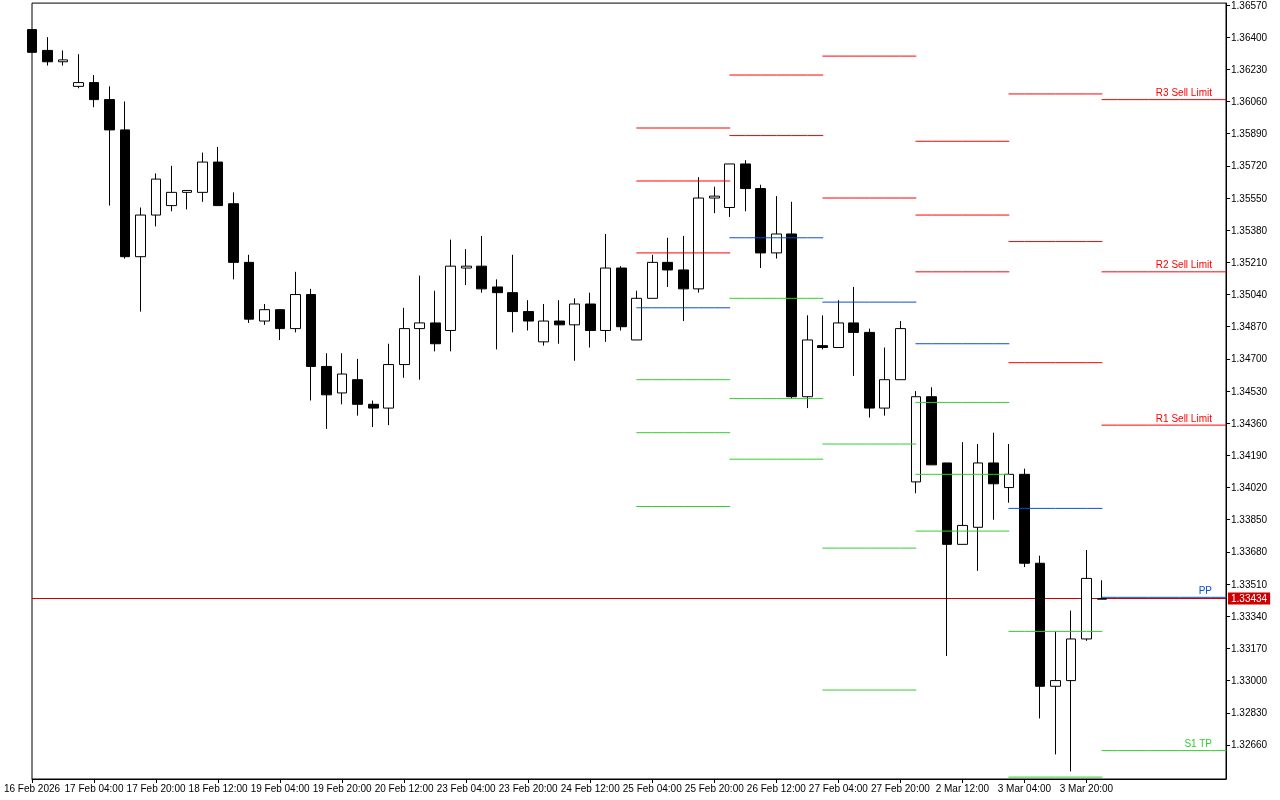  Describe the element at coordinates (1086, 788) in the screenshot. I see `x-tick-label: 3 Mar 20:00` at that location.